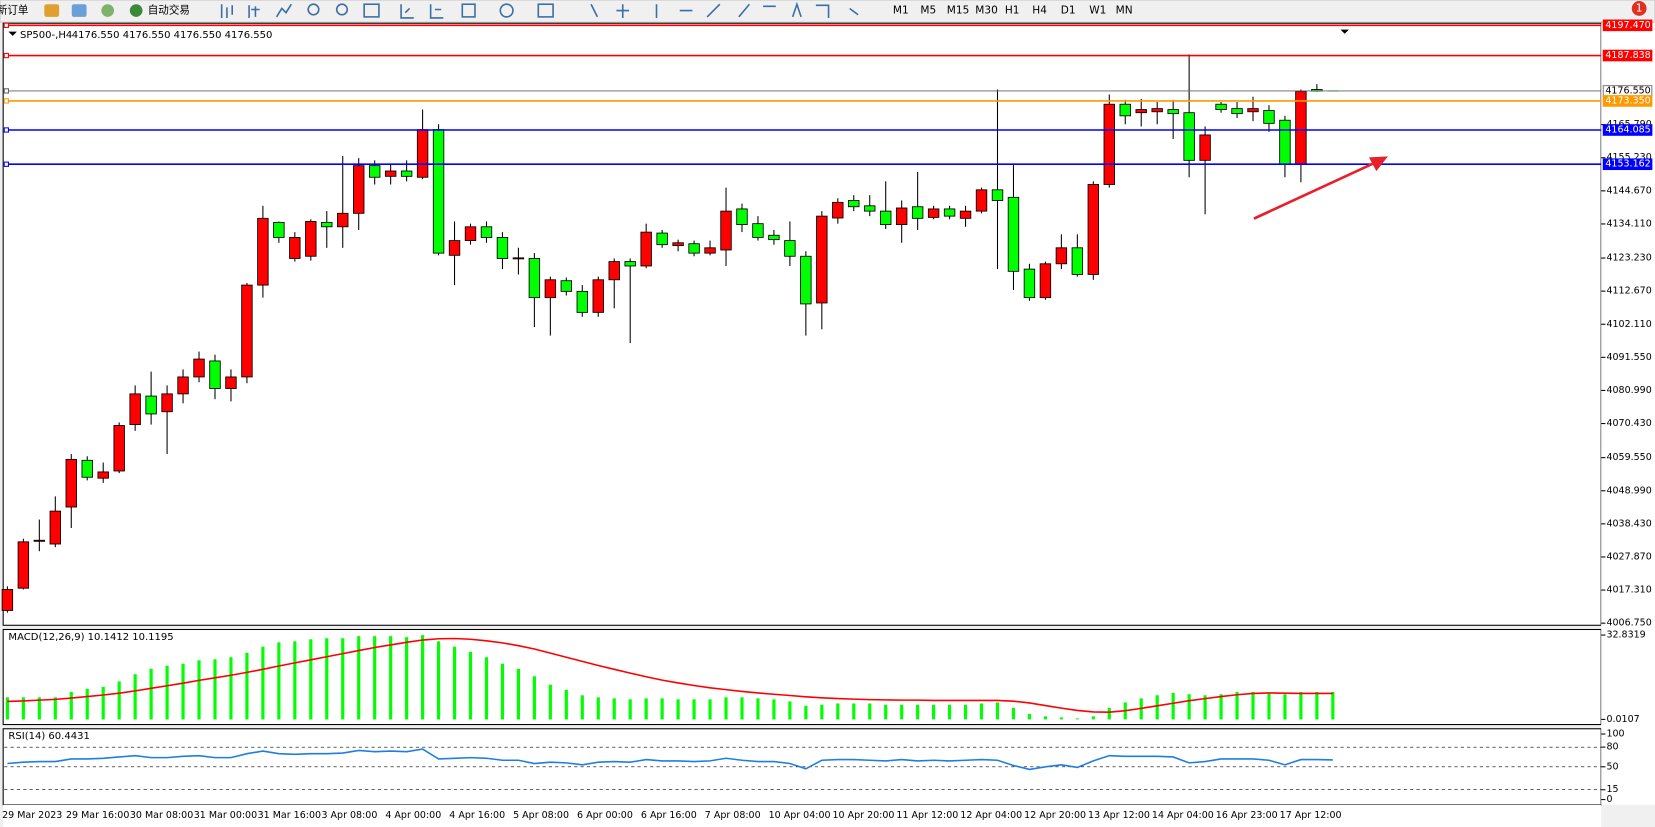 The image size is (1655, 827). What do you see at coordinates (6, 130) in the screenshot?
I see `level-handle` at bounding box center [6, 130].